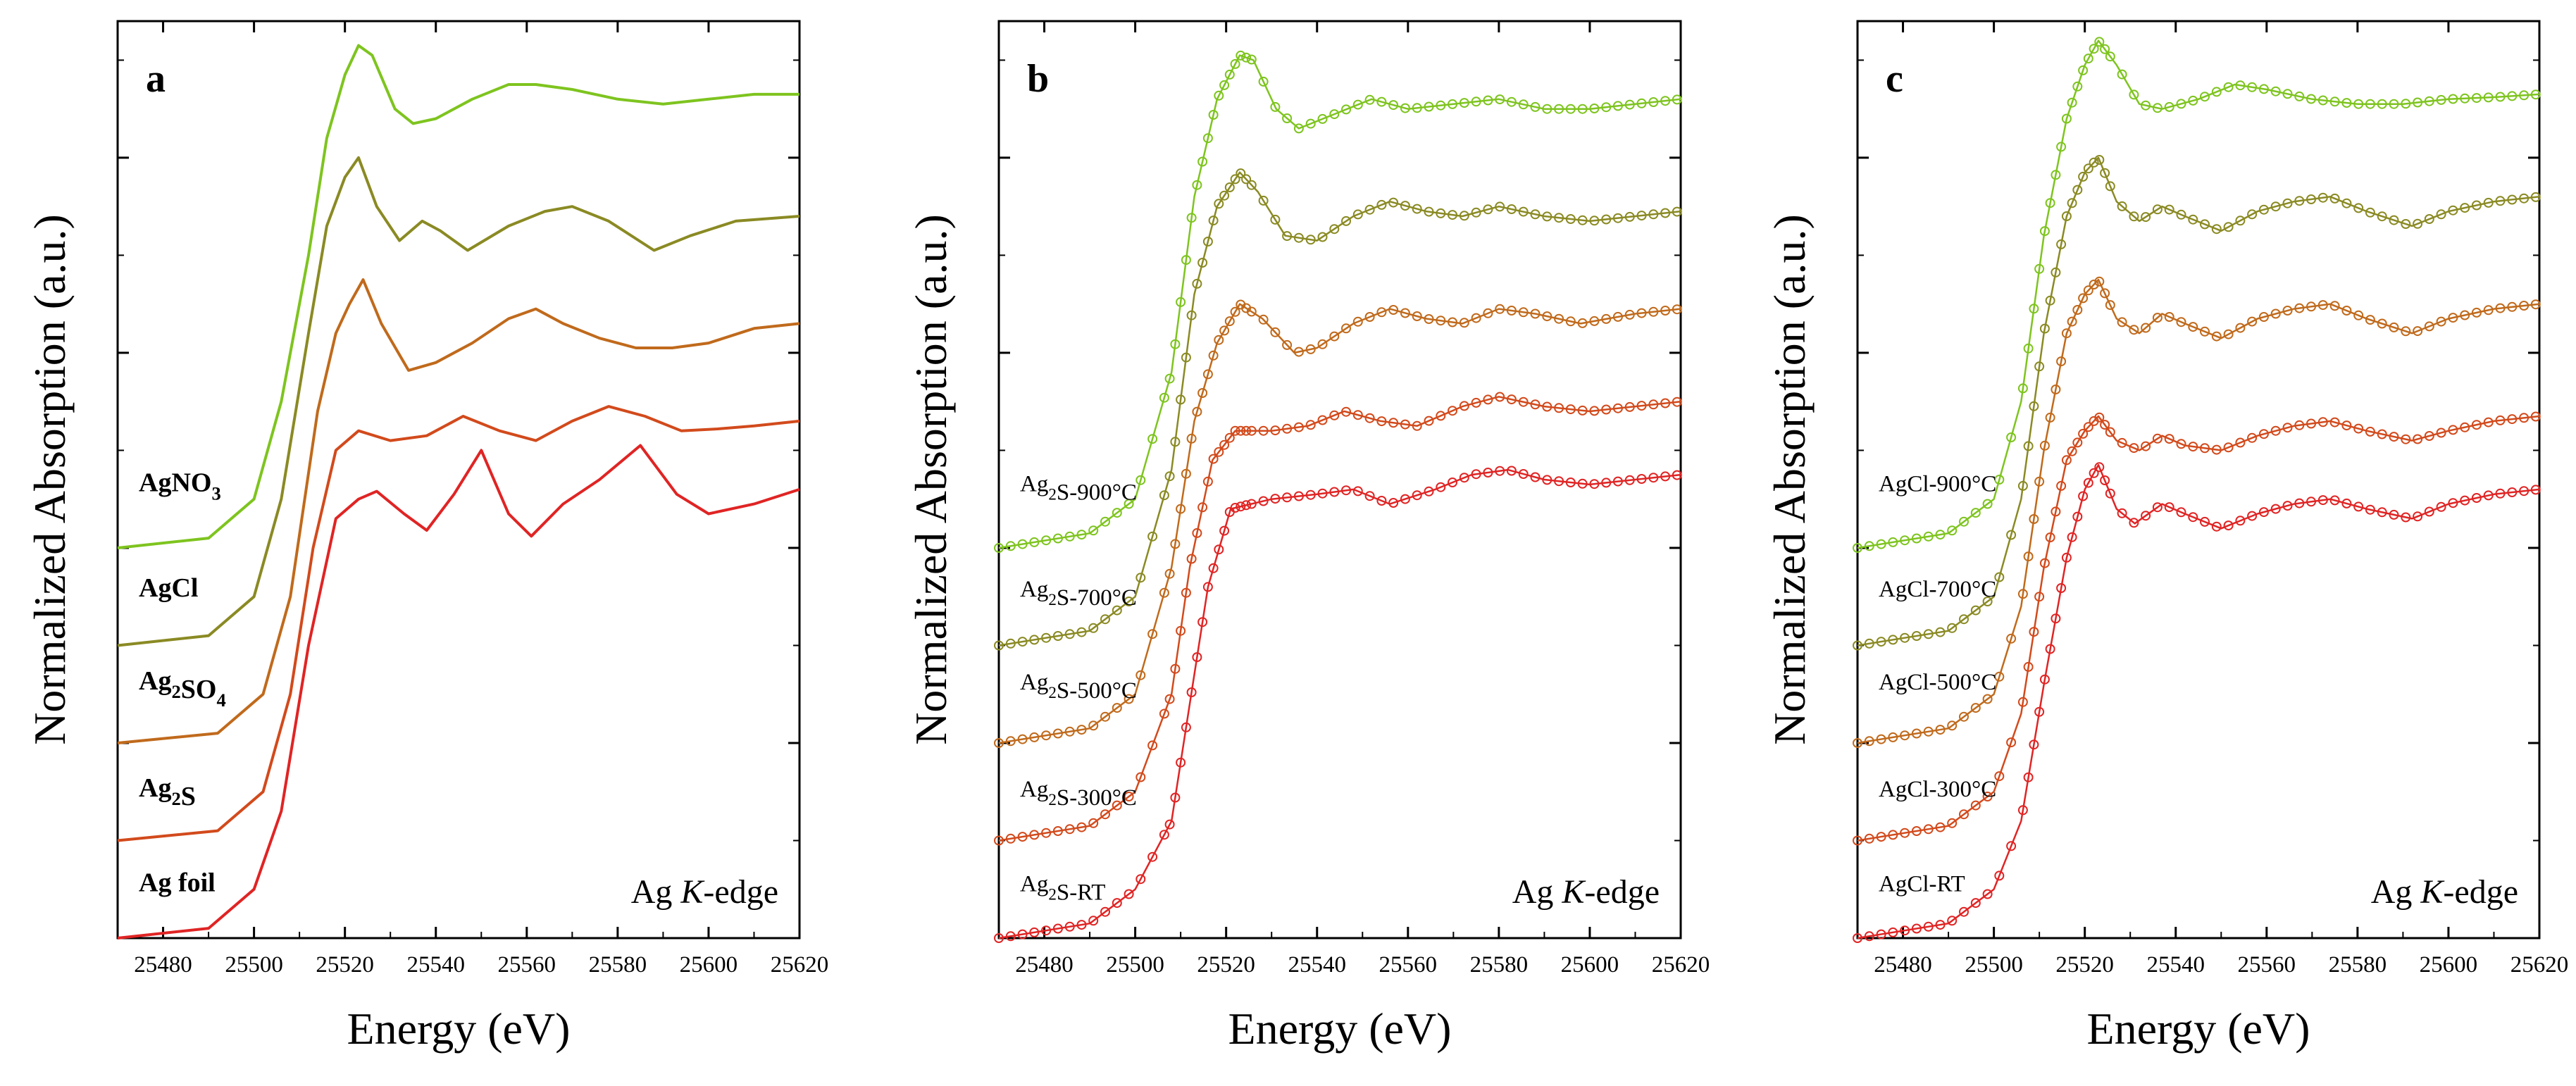 The image size is (2576, 1086). I want to click on x-tick-label: 25540, so click(435, 965).